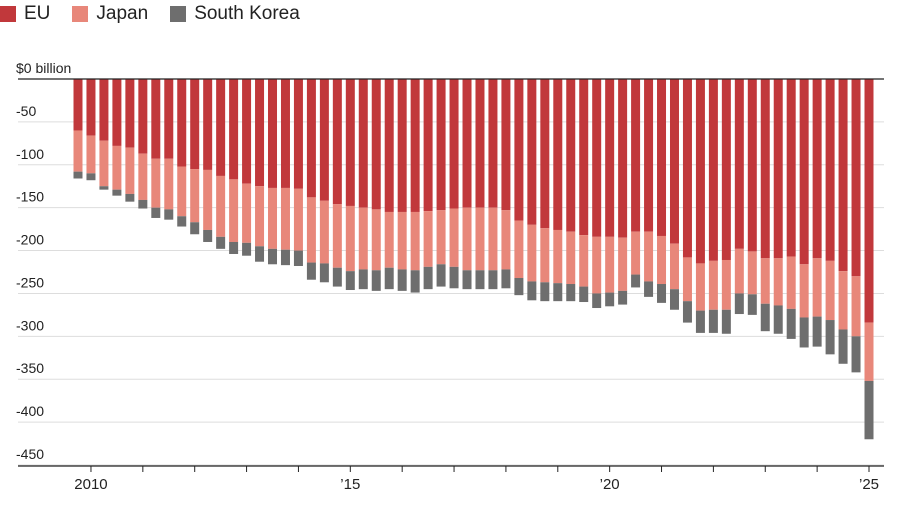 This screenshot has height=510, width=900. I want to click on legend-item-south-korea: South Korea, so click(235, 14).